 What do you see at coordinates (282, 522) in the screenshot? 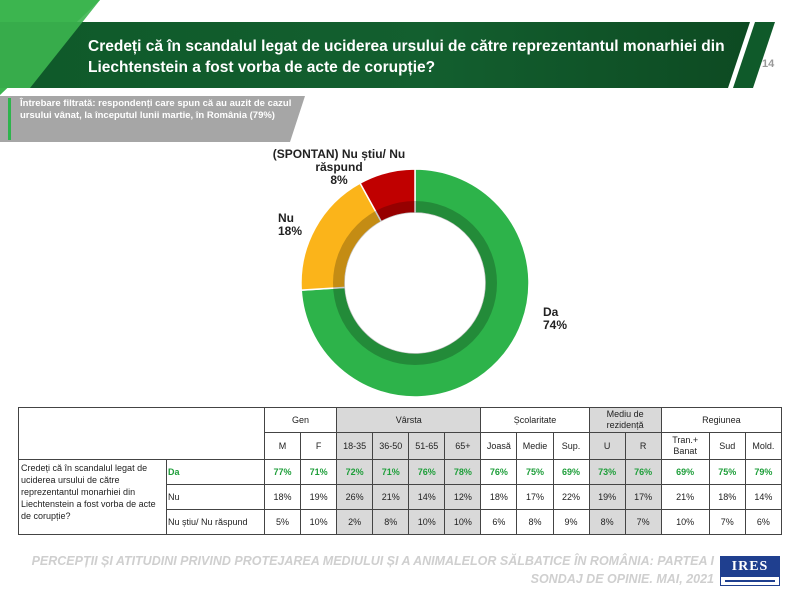
I see `table-cell: 5%` at bounding box center [282, 522].